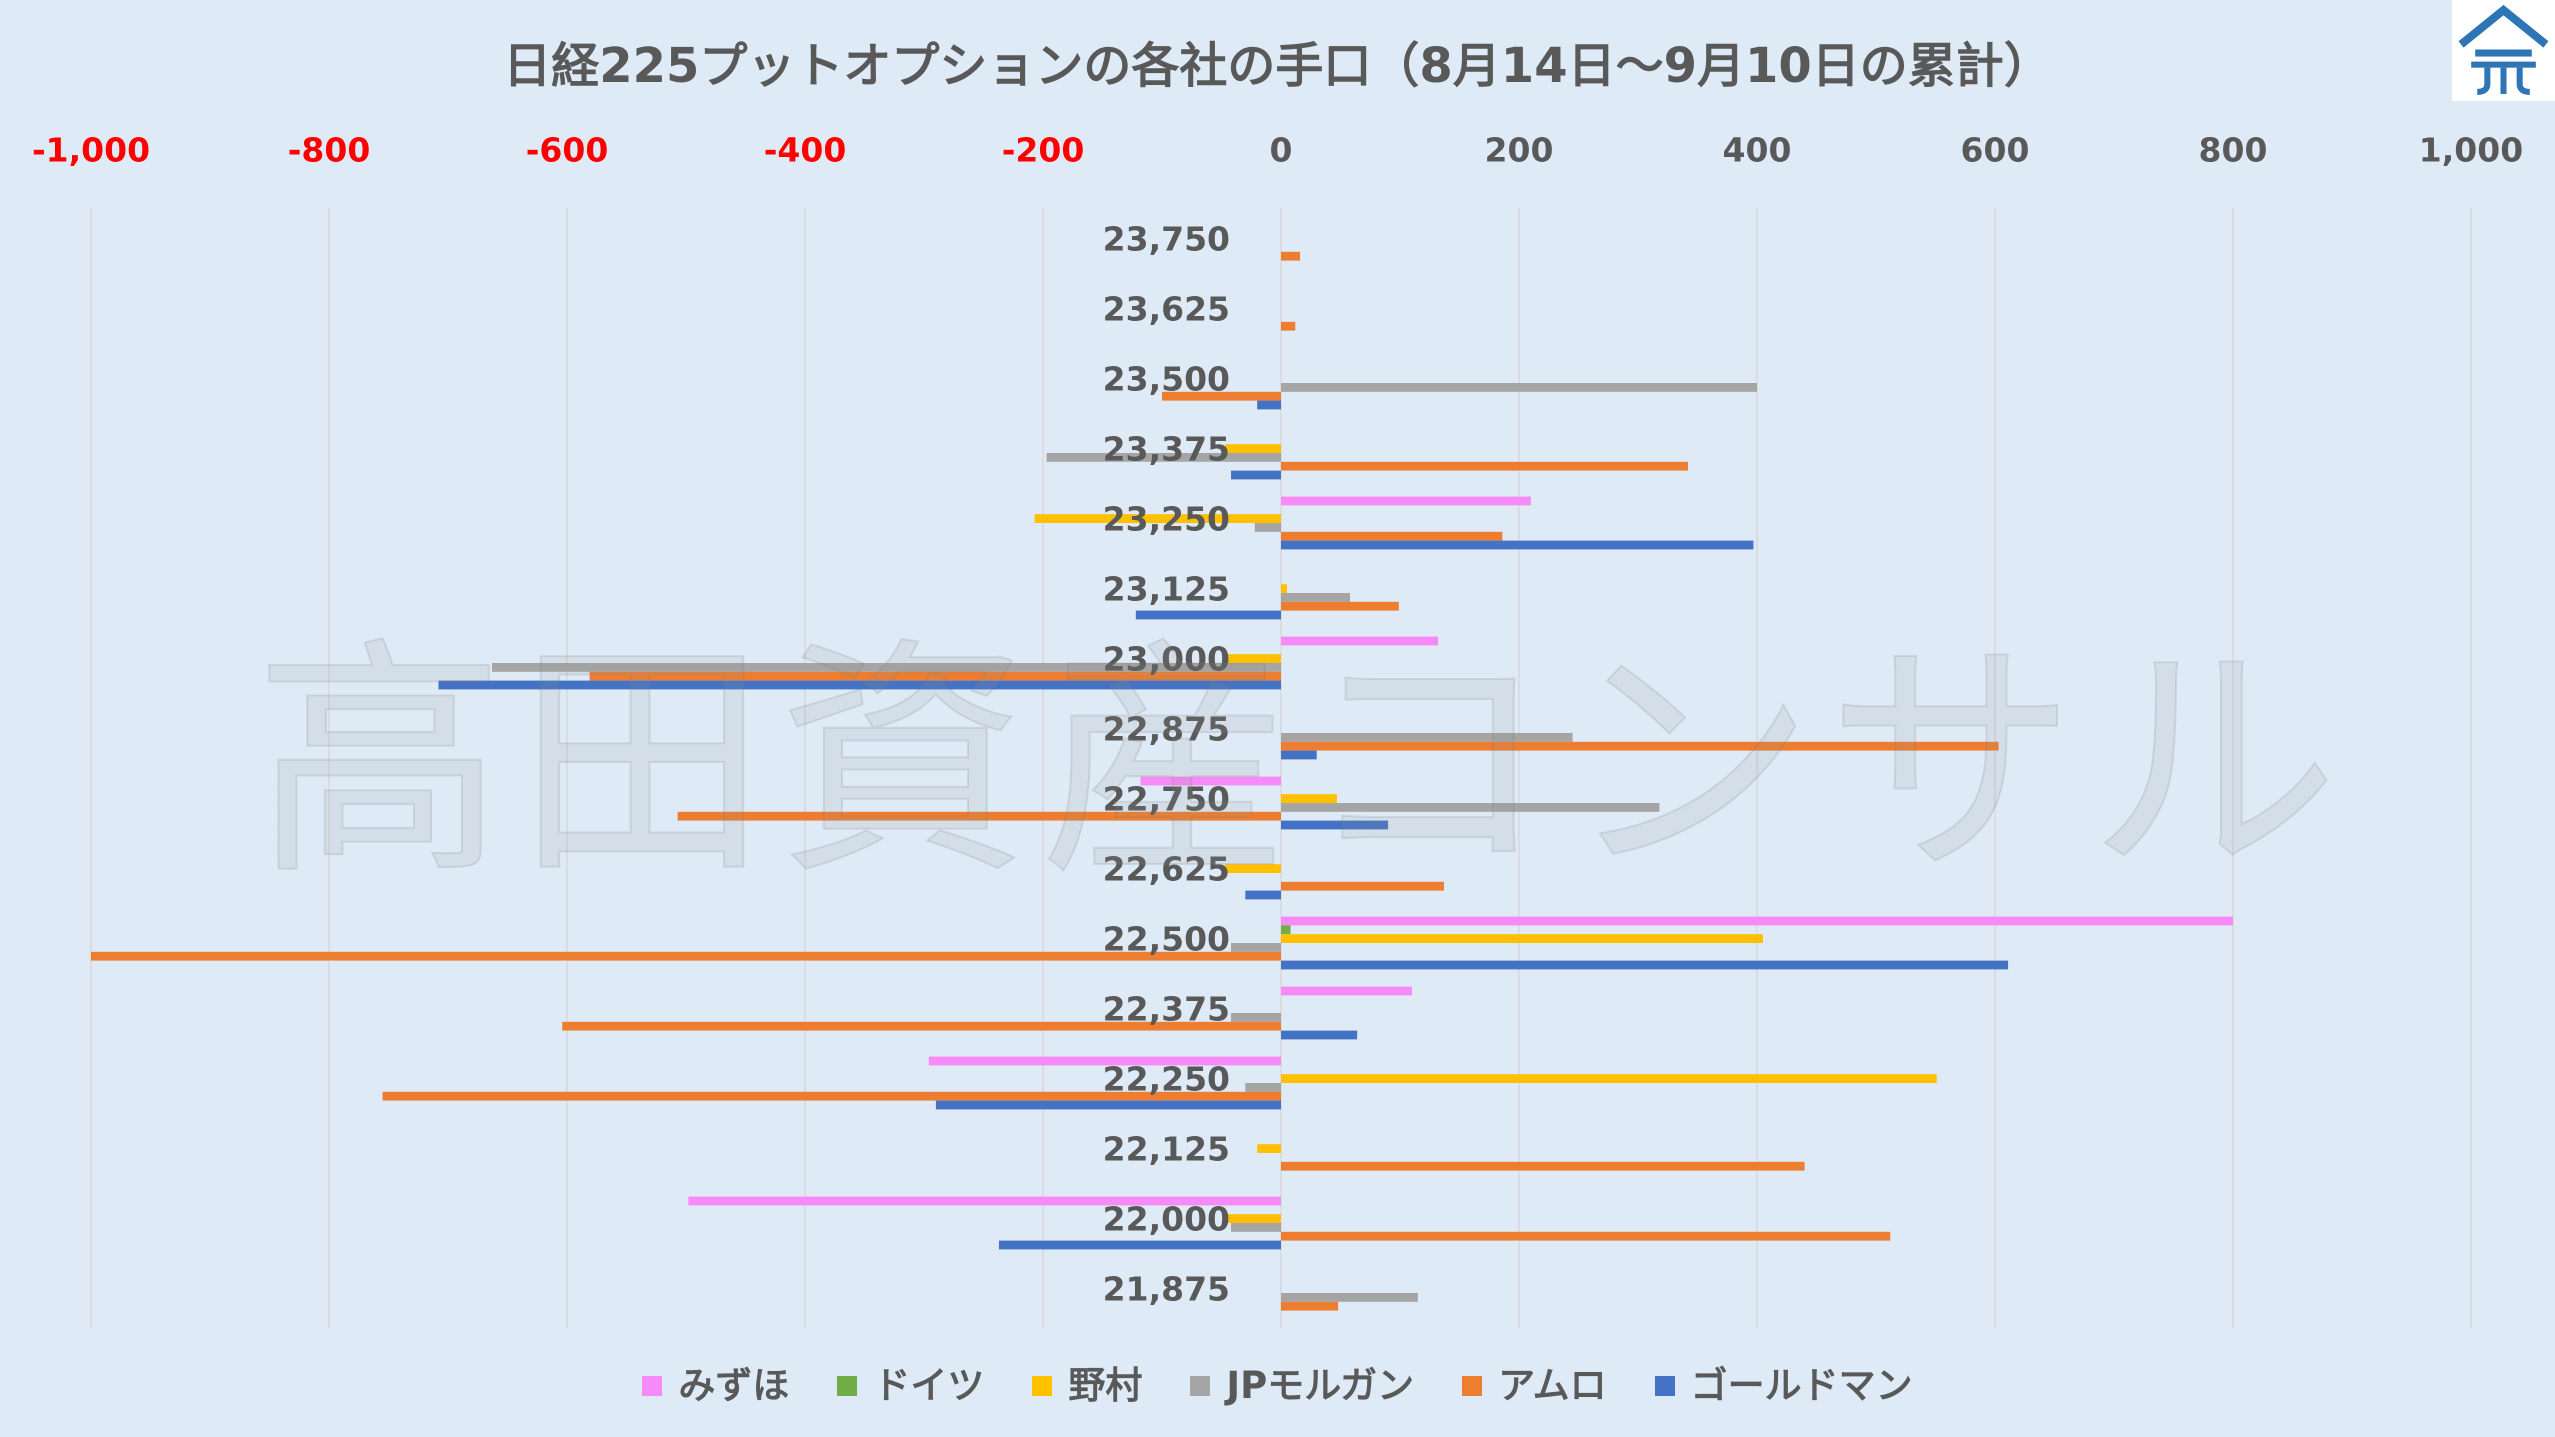 The height and width of the screenshot is (1437, 2555). What do you see at coordinates (1105, 1385) in the screenshot?
I see `legend-label: 野村` at bounding box center [1105, 1385].